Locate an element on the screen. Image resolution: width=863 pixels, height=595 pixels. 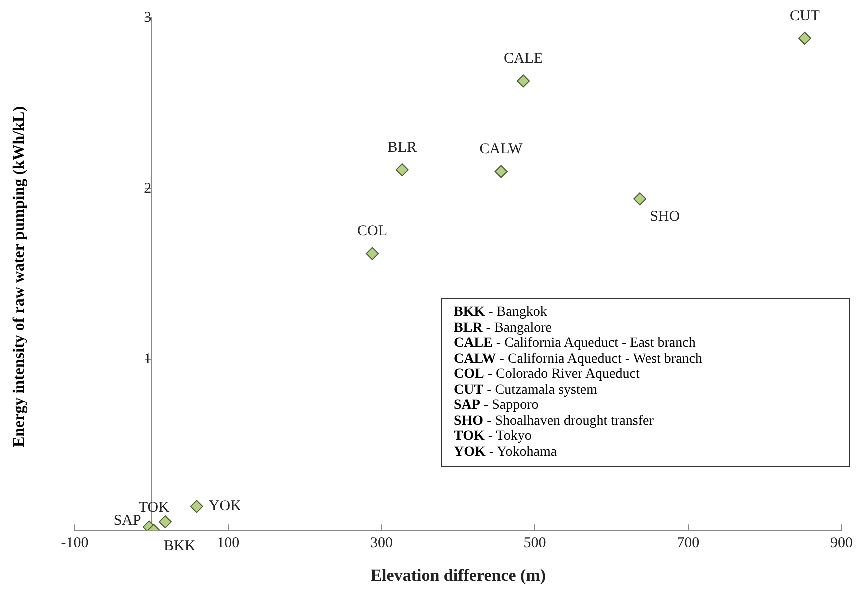
annotation: SAP - Sapporo is located at coordinates (497, 406).